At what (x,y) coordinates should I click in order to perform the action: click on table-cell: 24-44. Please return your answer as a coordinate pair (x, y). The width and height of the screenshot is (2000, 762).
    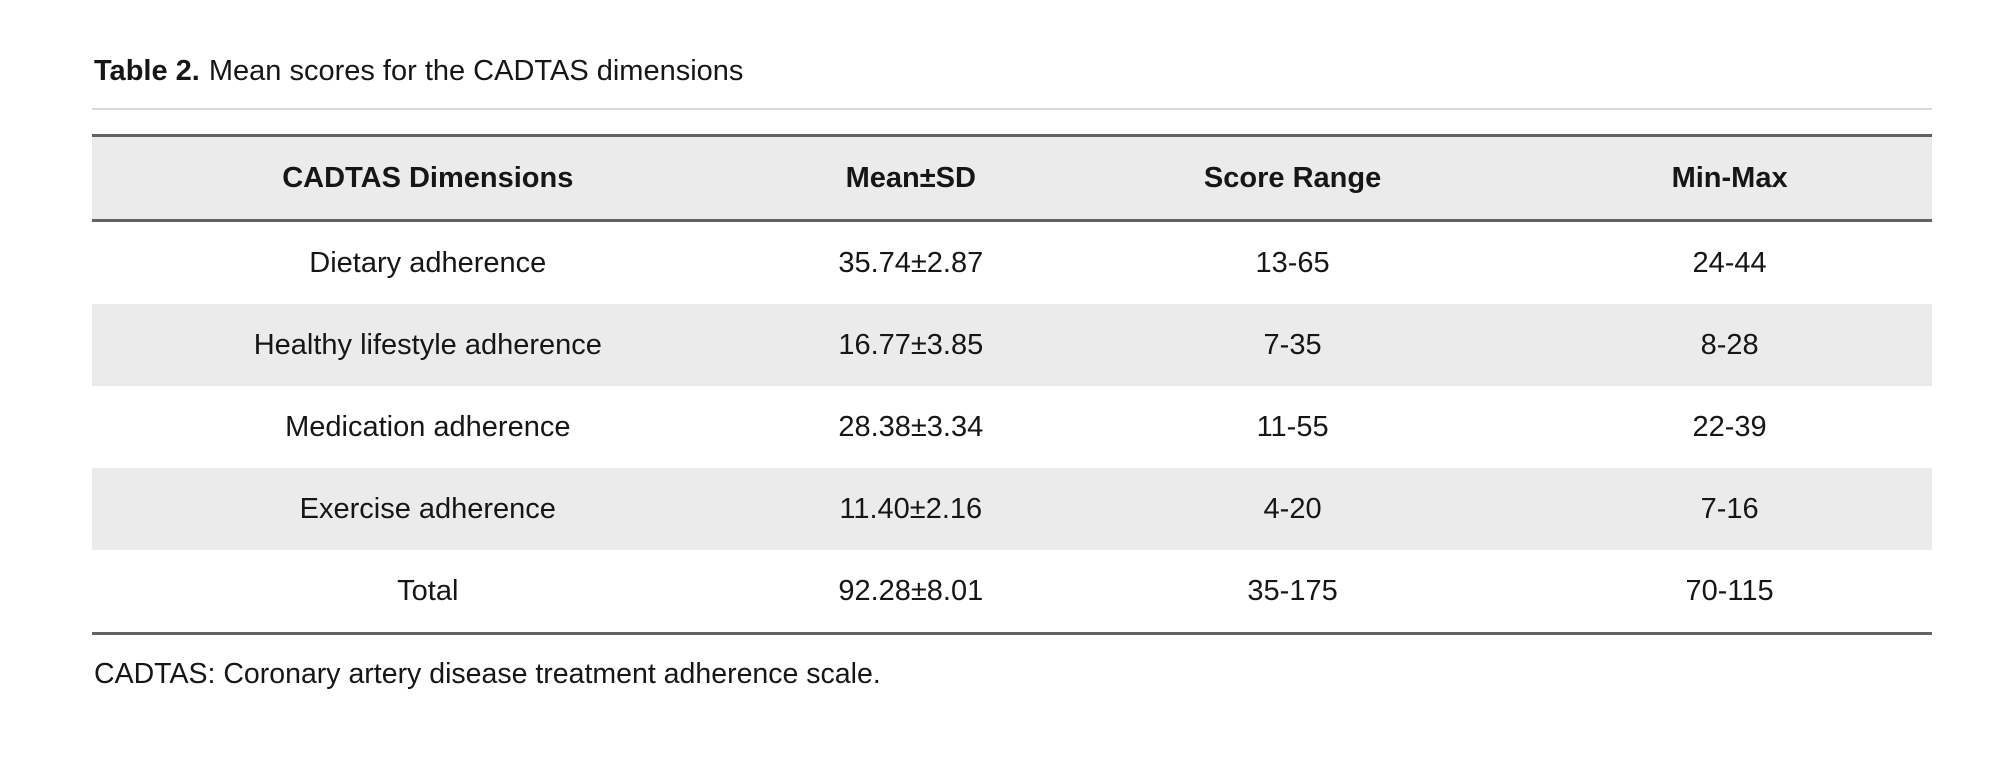
    Looking at the image, I should click on (1729, 262).